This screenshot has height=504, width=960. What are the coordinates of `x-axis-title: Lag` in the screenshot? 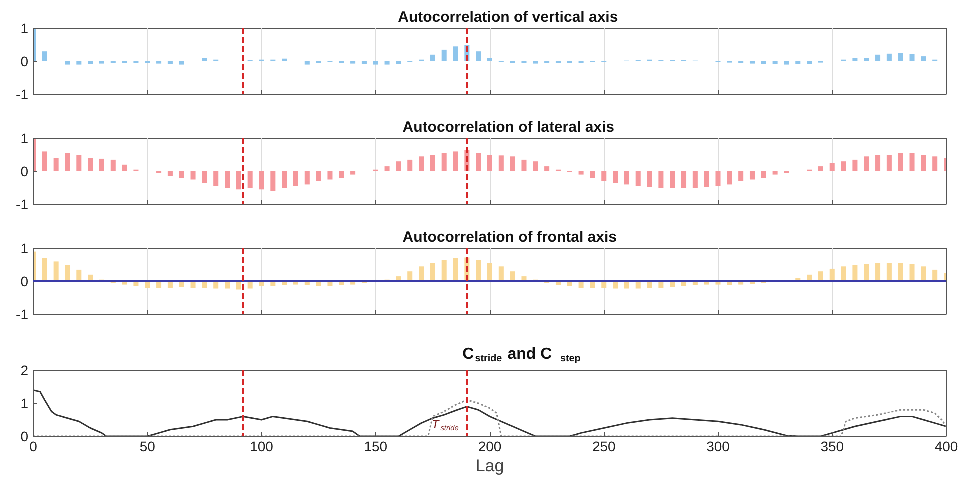 It's located at (490, 466).